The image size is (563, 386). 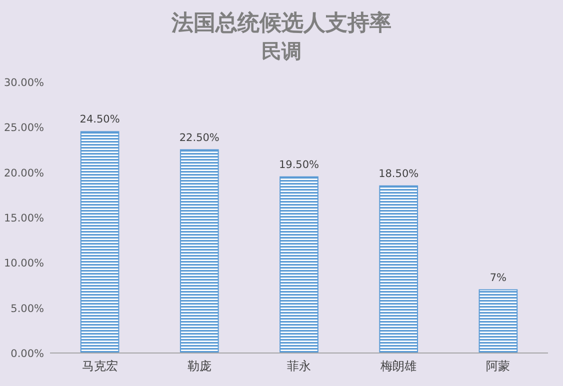 What do you see at coordinates (27, 308) in the screenshot?
I see `y-tick-label: 5.00%` at bounding box center [27, 308].